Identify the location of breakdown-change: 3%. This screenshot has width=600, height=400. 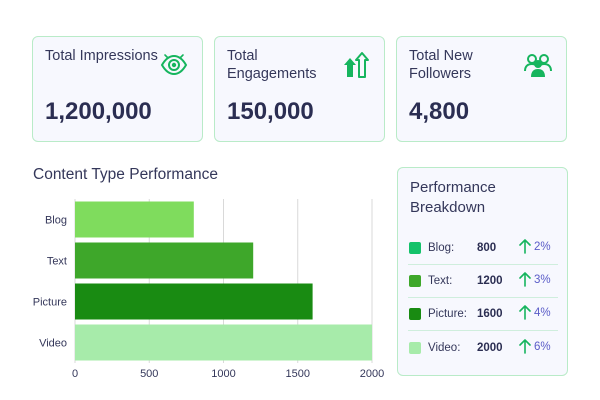
(542, 280).